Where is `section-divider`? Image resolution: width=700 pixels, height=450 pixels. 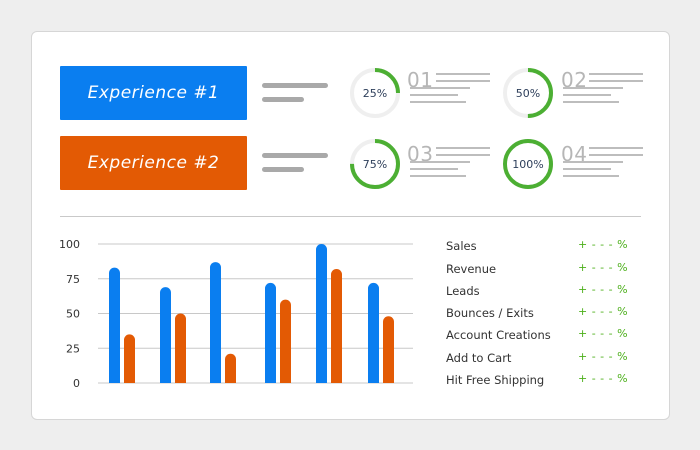 section-divider is located at coordinates (350, 216).